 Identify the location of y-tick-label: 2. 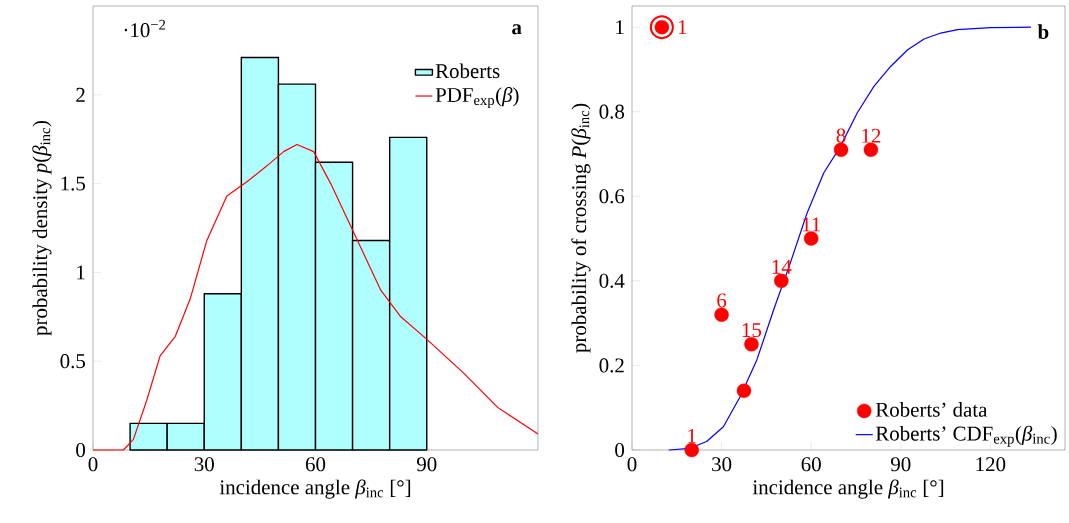
(80, 94).